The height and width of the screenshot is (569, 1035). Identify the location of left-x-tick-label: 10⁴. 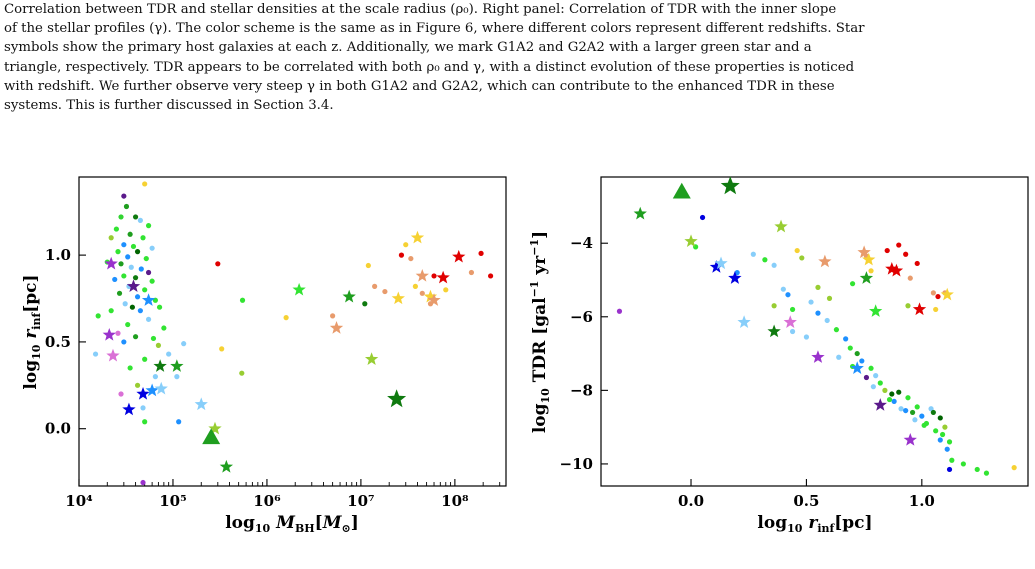
(79, 501).